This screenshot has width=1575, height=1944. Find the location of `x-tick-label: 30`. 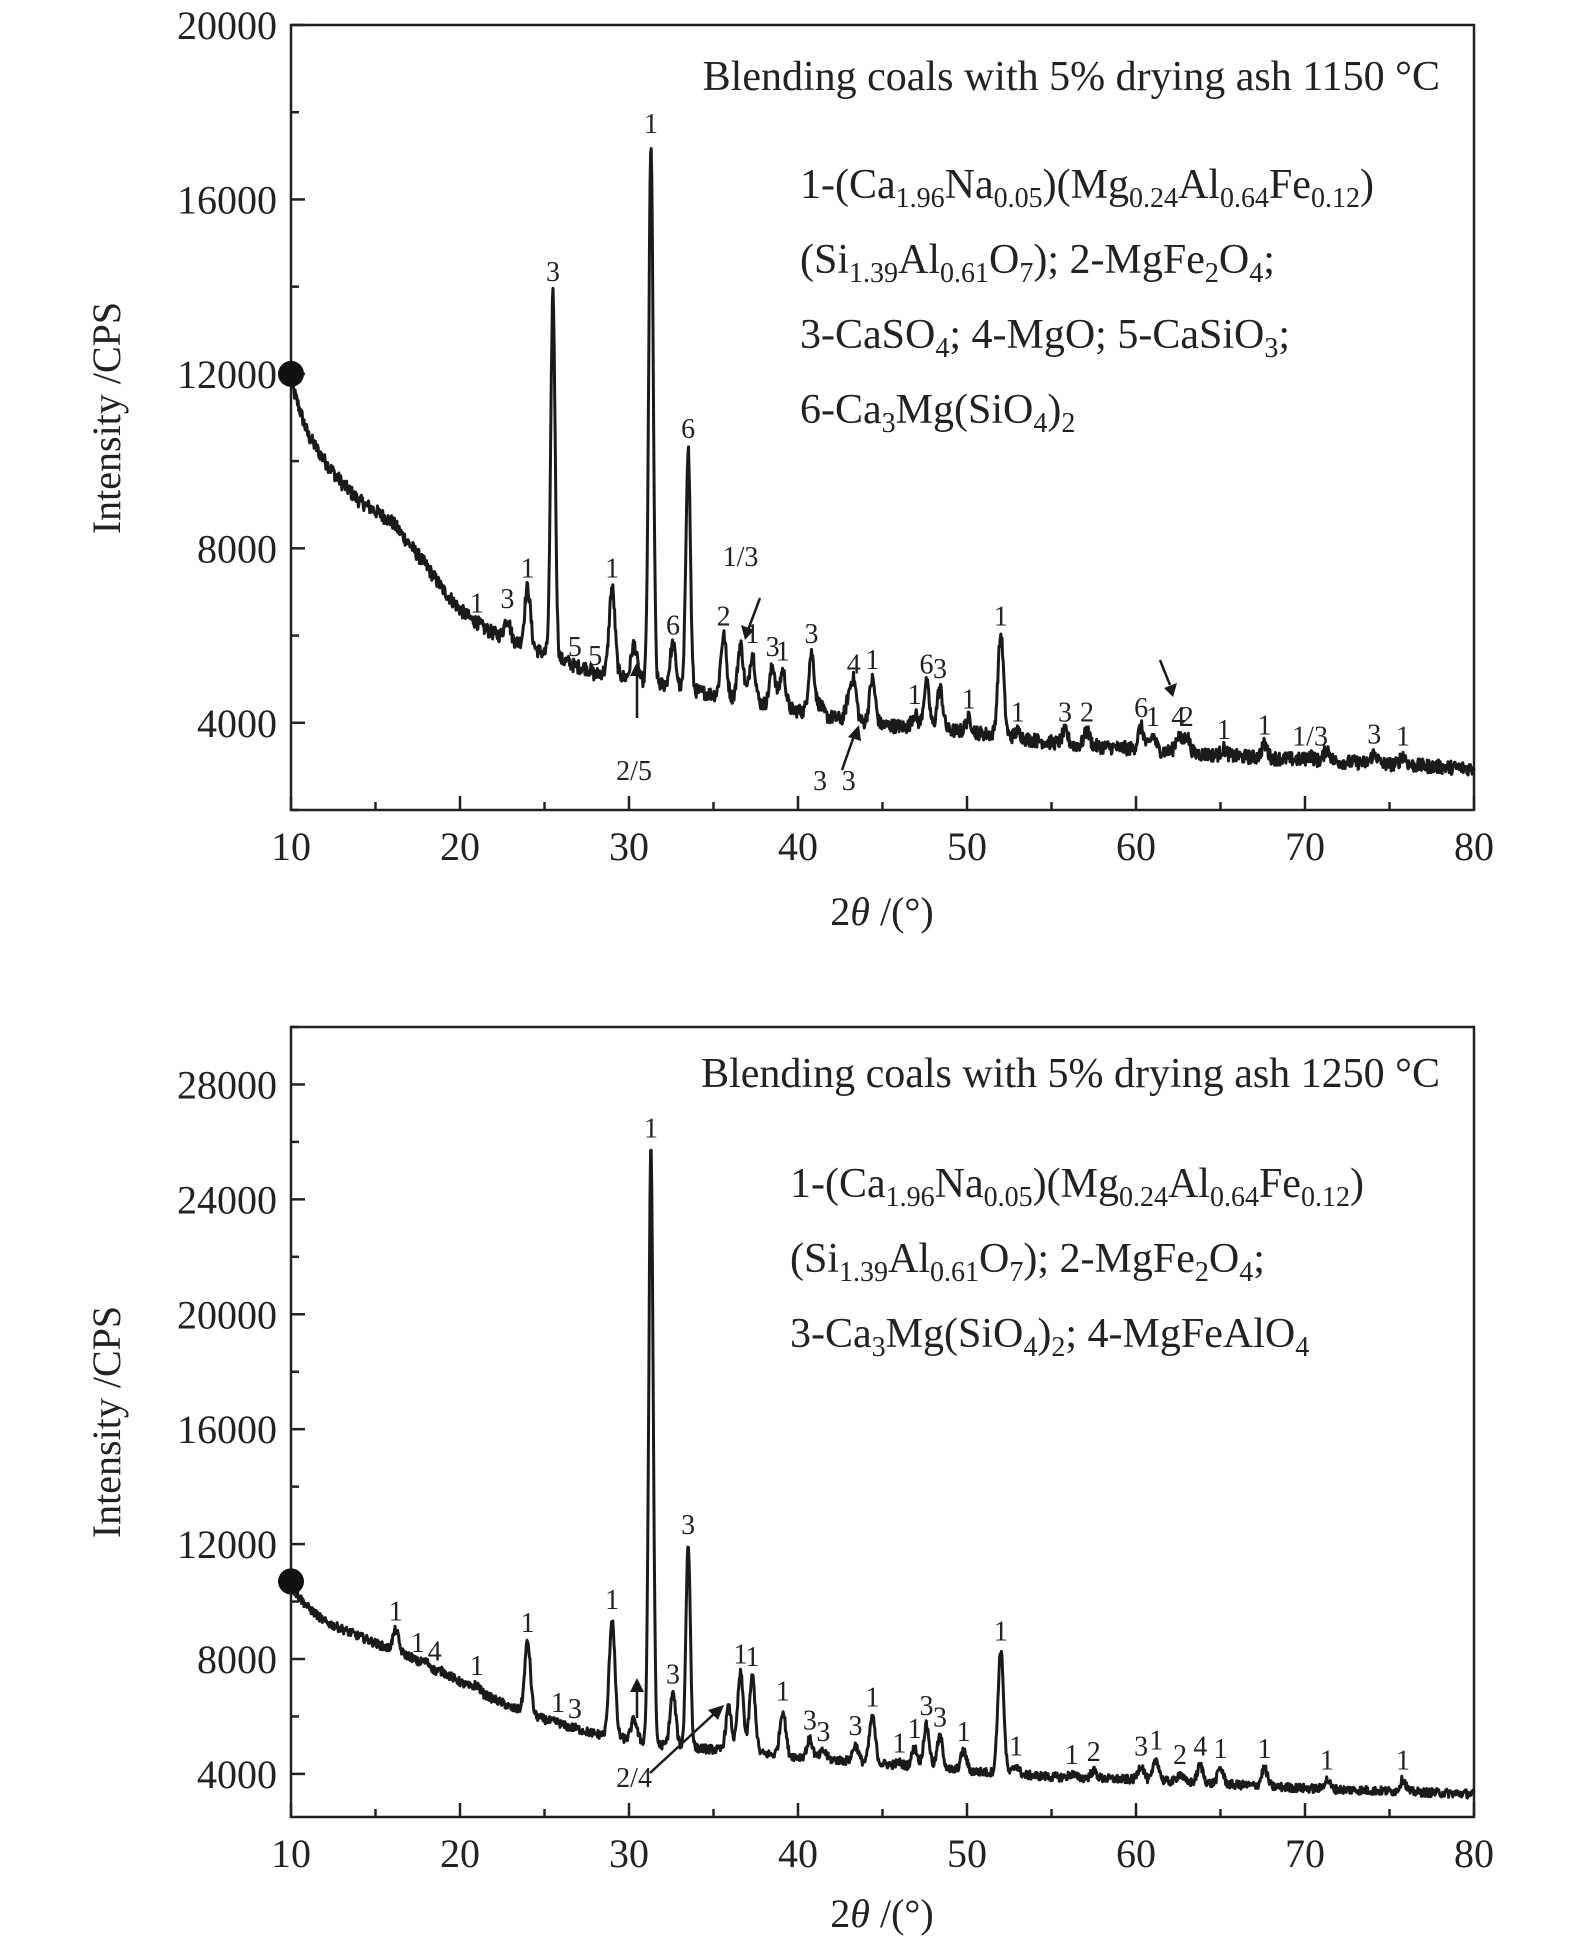

x-tick-label: 30 is located at coordinates (629, 1853).